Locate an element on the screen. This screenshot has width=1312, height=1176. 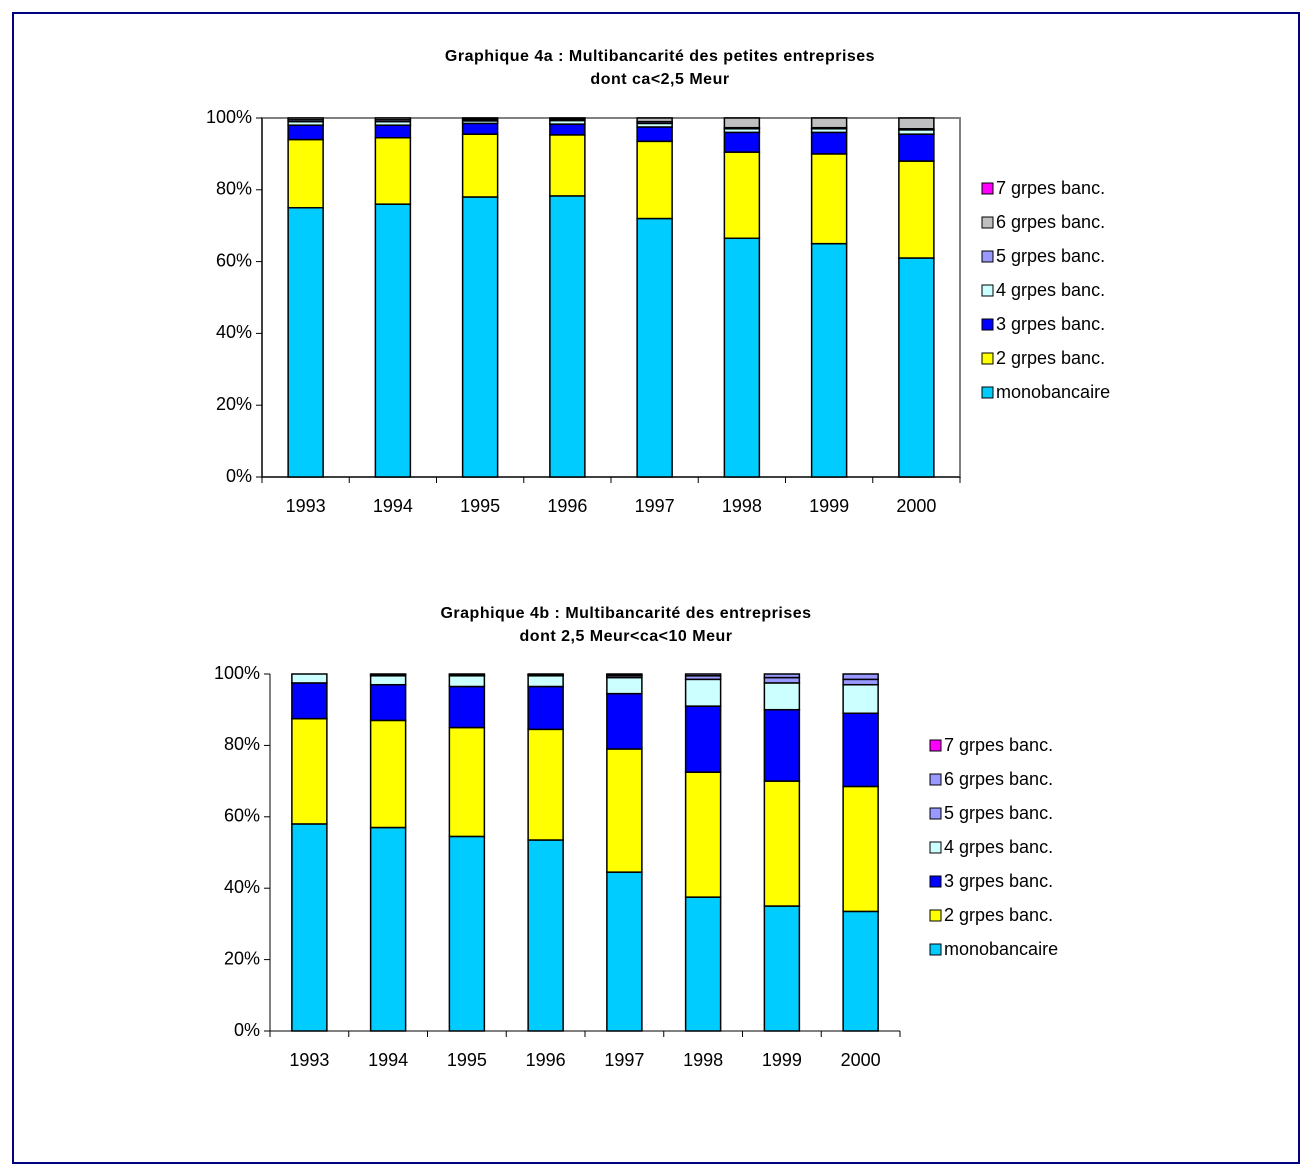
x-tick-label: 1993 is located at coordinates (306, 506).